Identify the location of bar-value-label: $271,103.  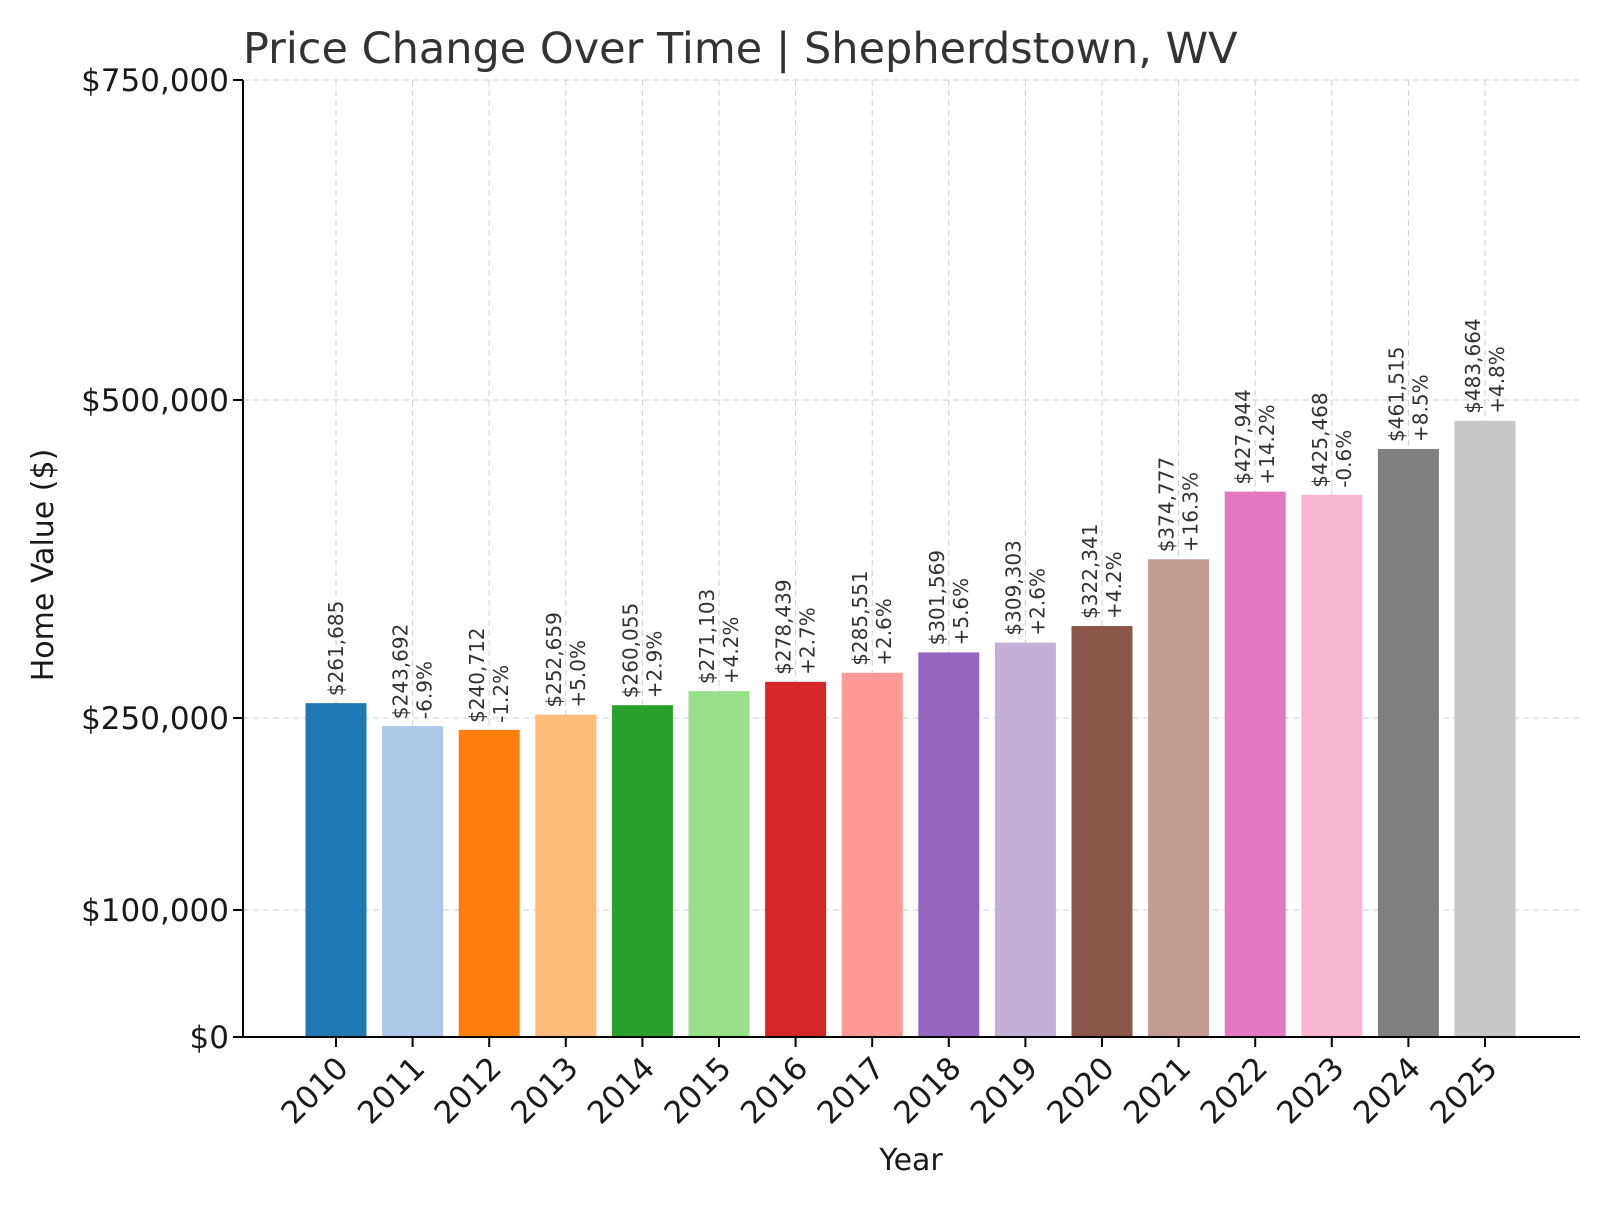
(707, 636).